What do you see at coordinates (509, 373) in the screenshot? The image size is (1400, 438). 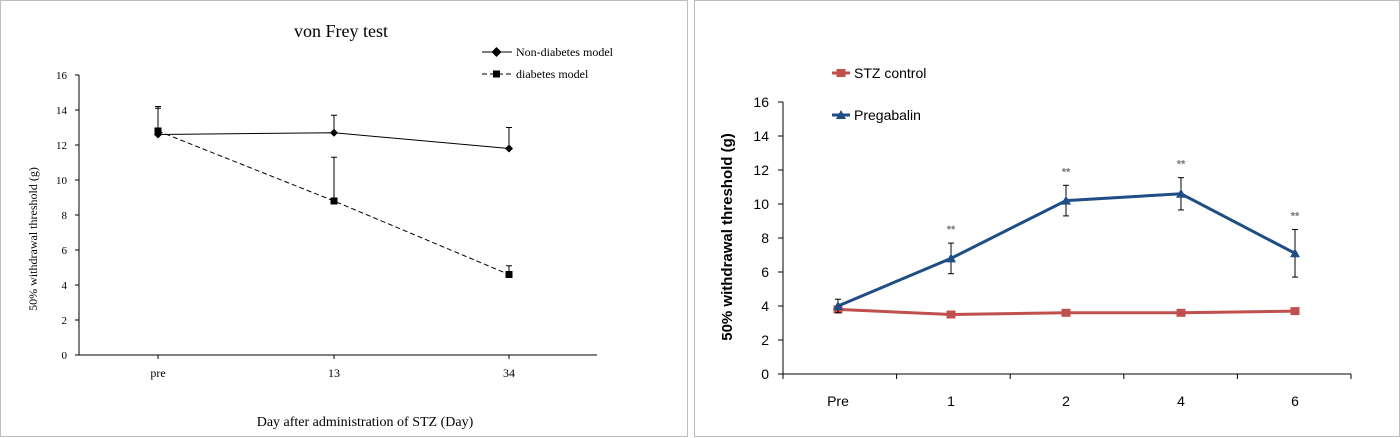 I see `x-tick-label: 34` at bounding box center [509, 373].